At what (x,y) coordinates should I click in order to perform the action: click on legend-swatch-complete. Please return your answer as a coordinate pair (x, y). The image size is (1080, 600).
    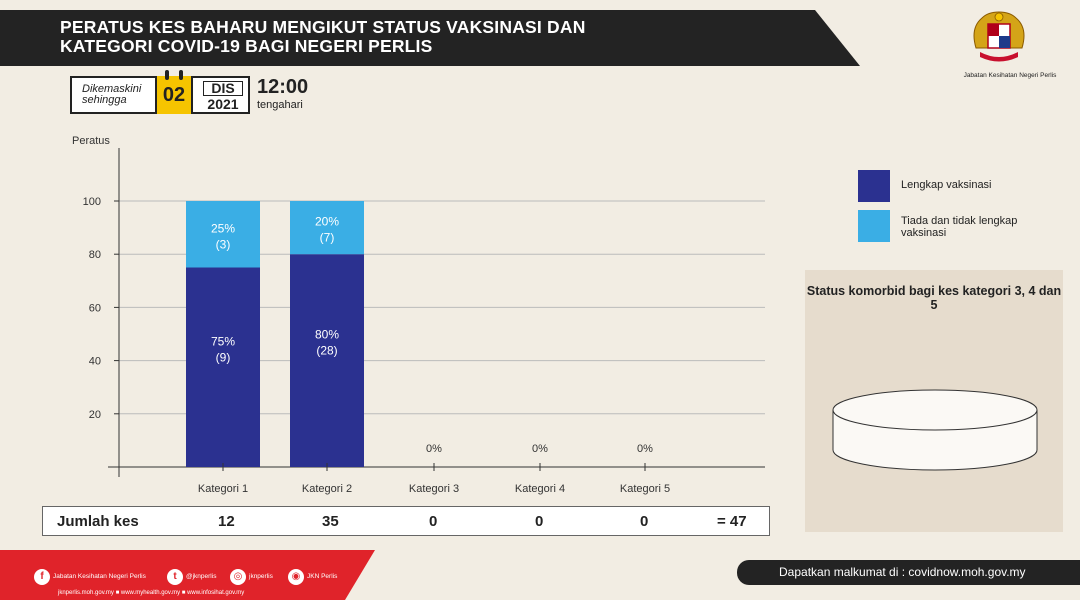
    Looking at the image, I should click on (874, 186).